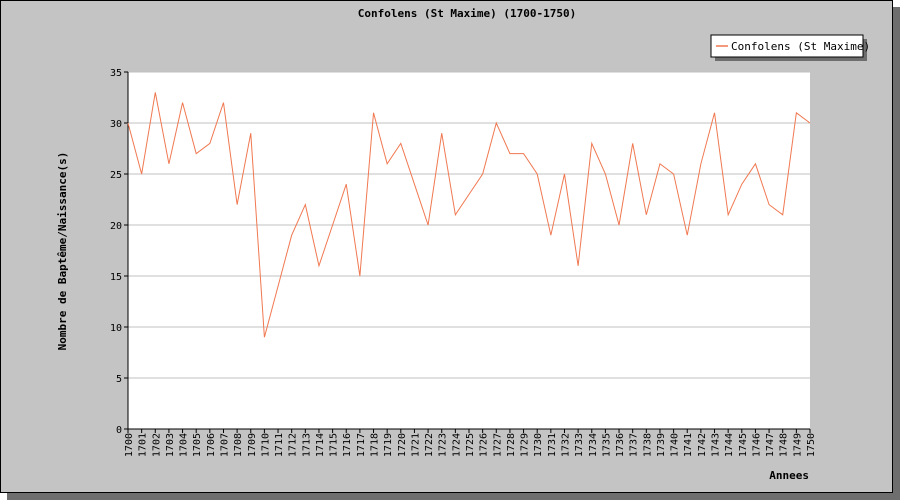 Image resolution: width=900 pixels, height=500 pixels. Describe the element at coordinates (119, 430) in the screenshot. I see `y-tick-label: 0` at that location.